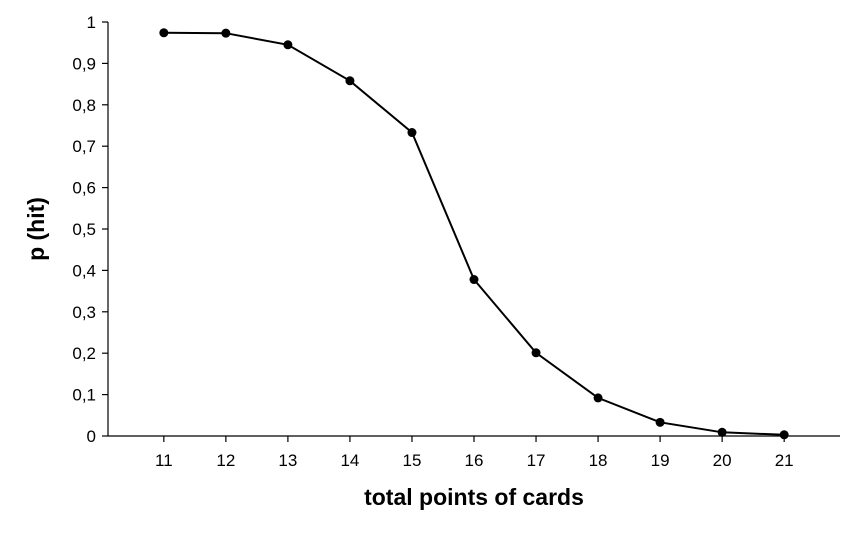 The width and height of the screenshot is (866, 533). What do you see at coordinates (84, 270) in the screenshot?
I see `y-tick-label: 0,4` at bounding box center [84, 270].